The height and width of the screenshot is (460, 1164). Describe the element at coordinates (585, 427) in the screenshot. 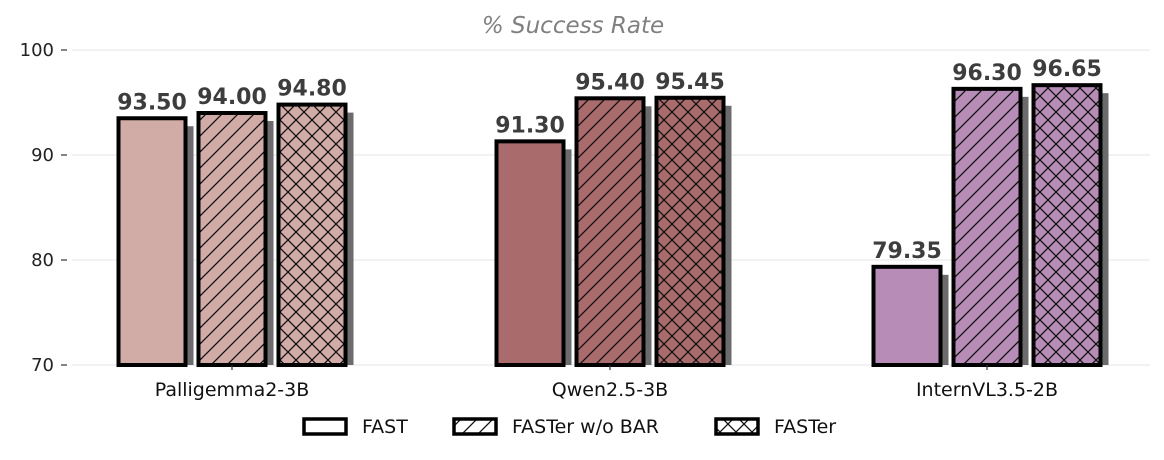

I see `legend-label: FASTer w/o BAR` at that location.